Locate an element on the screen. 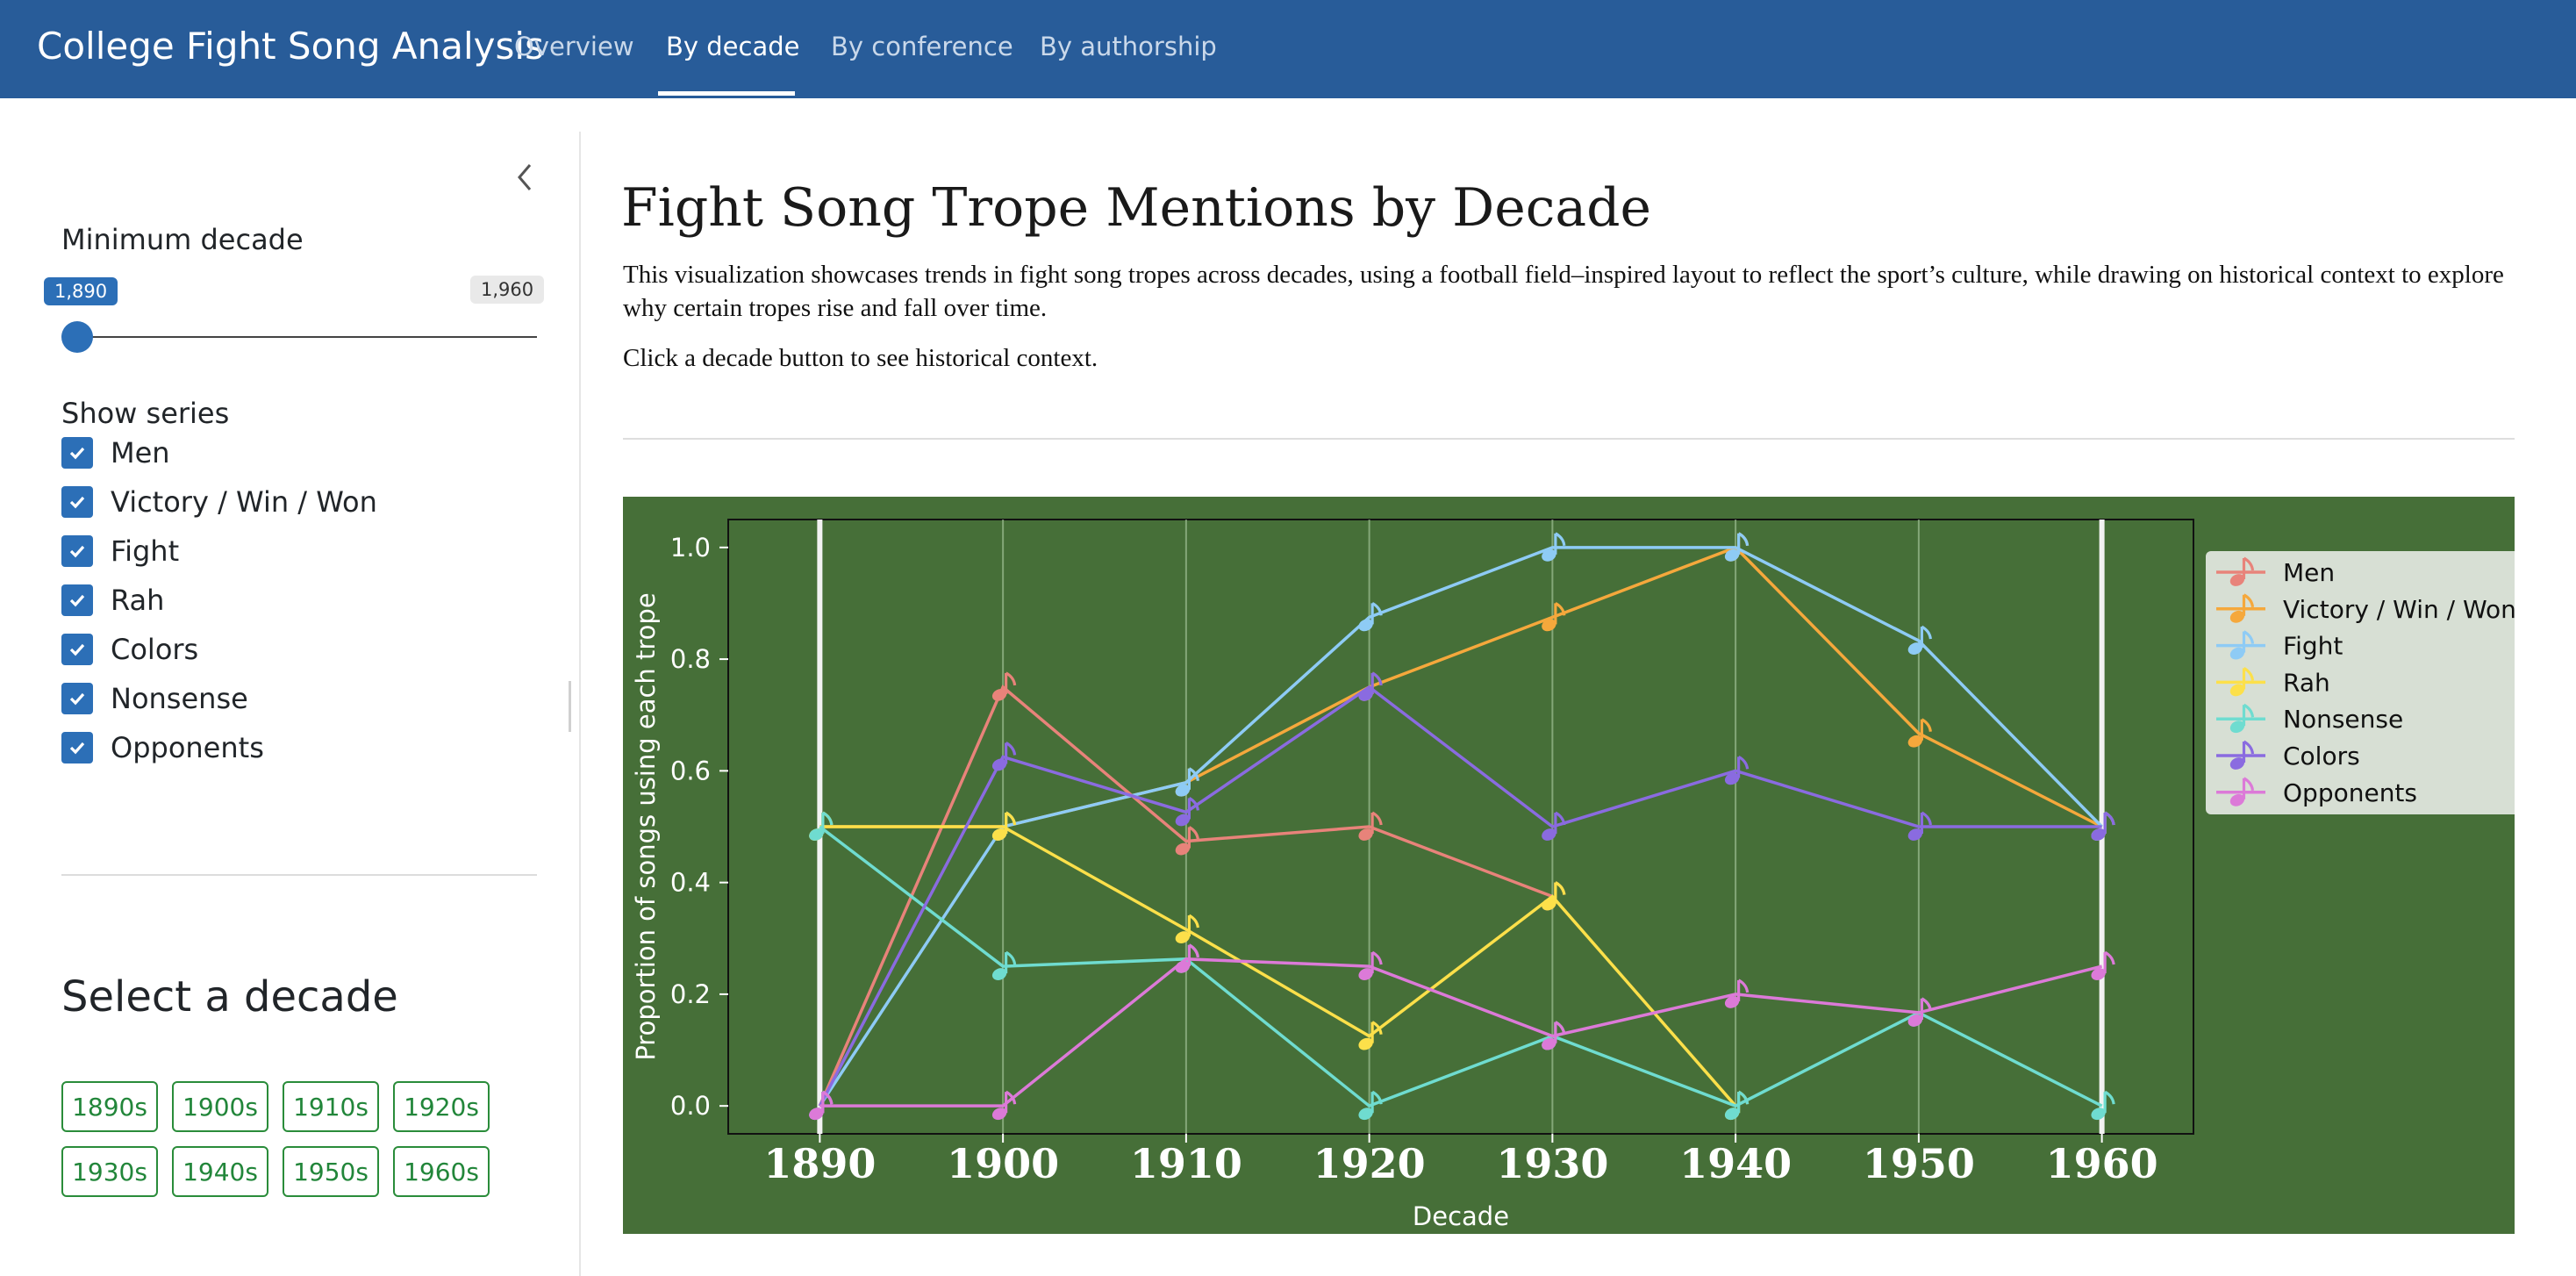 The width and height of the screenshot is (2576, 1276). slider-max-value: 1,960 is located at coordinates (507, 290).